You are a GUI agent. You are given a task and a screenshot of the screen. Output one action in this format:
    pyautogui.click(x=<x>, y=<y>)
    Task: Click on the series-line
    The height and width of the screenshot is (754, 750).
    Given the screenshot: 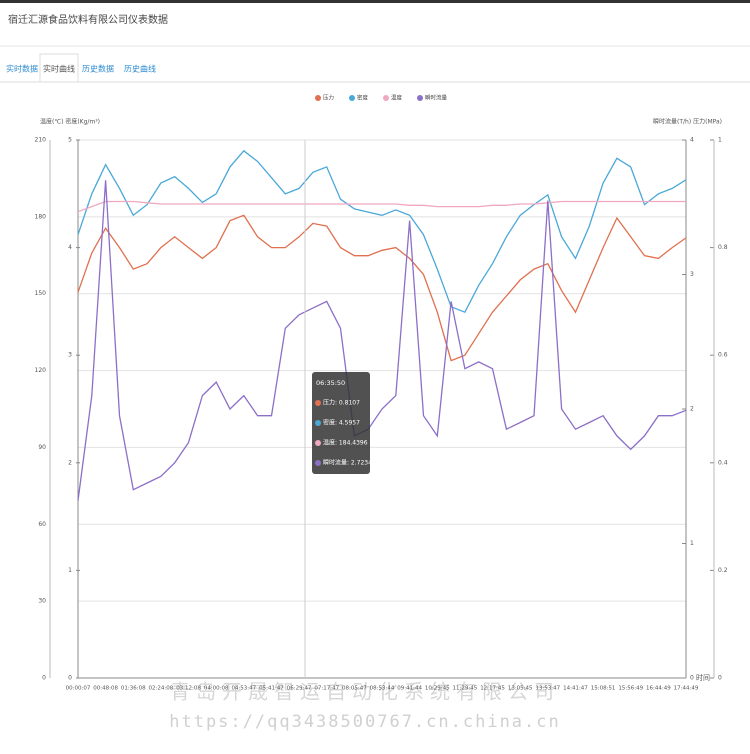 What is the action you would take?
    pyautogui.click(x=381, y=206)
    